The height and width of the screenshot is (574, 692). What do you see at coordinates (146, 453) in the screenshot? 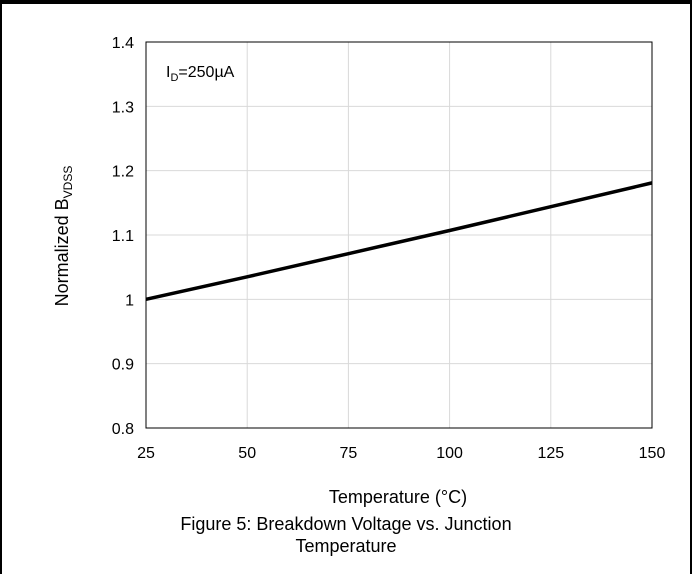
I see `x-tick-label: 25` at bounding box center [146, 453].